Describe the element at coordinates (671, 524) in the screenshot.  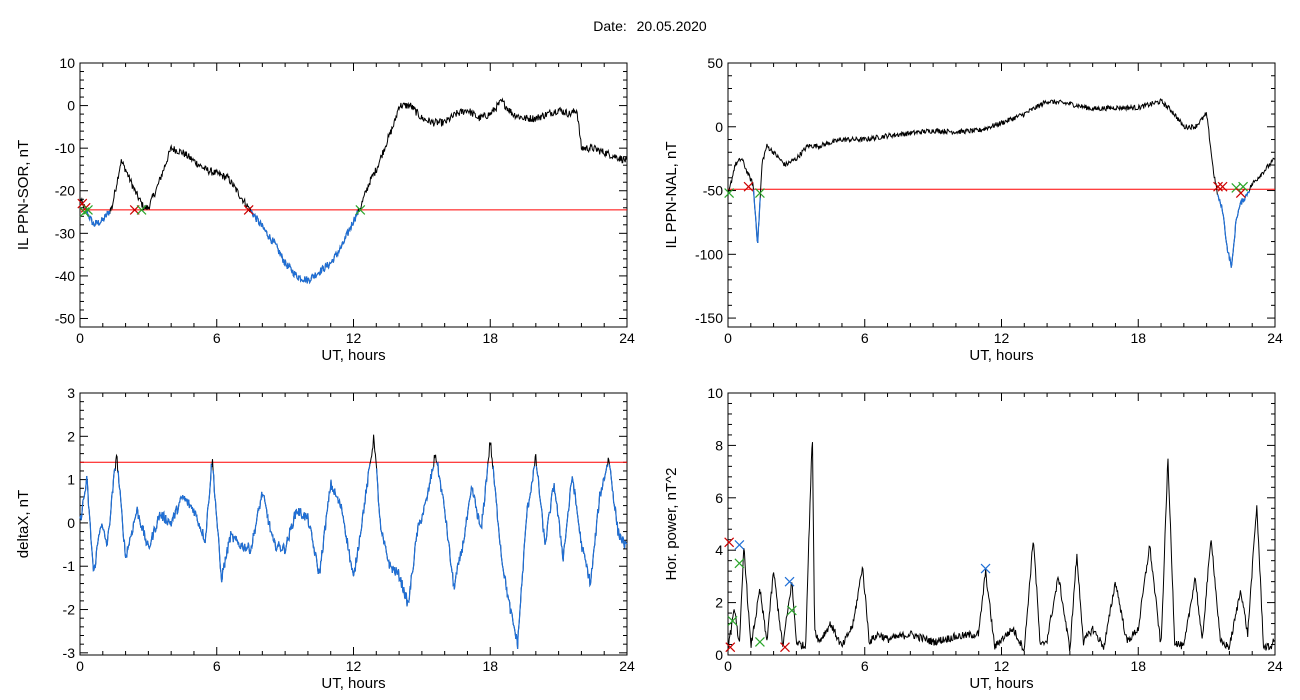
I see `y-axis-label: Hor. power, nT^2` at that location.